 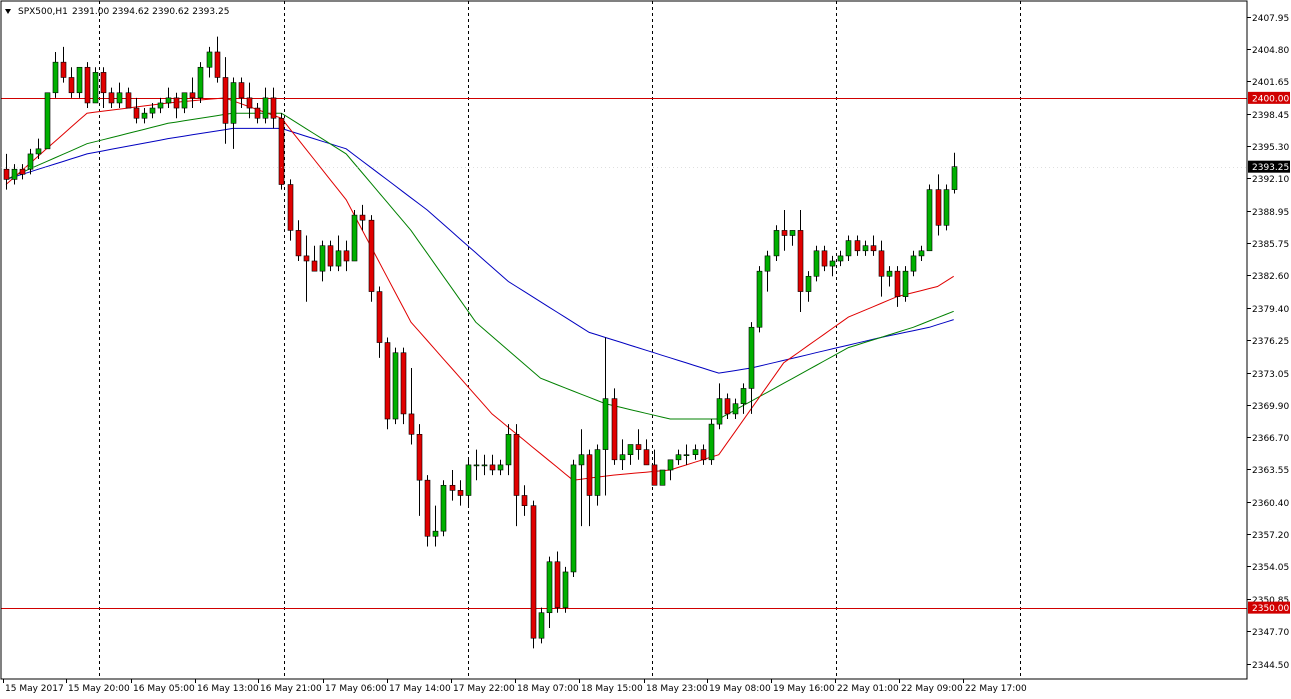 What do you see at coordinates (1270, 310) in the screenshot?
I see `y-tick-label: 2379.40` at bounding box center [1270, 310].